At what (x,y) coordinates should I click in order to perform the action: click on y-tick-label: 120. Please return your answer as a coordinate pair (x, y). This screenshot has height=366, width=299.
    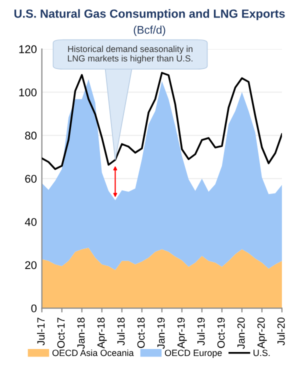
    Looking at the image, I should click on (28, 49).